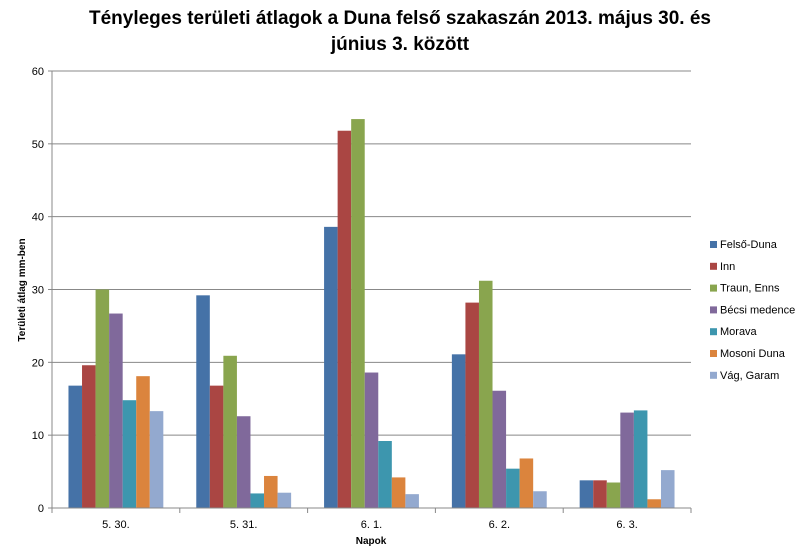  Describe the element at coordinates (749, 376) in the screenshot. I see `legend-label-7: Vág, Garam` at that location.